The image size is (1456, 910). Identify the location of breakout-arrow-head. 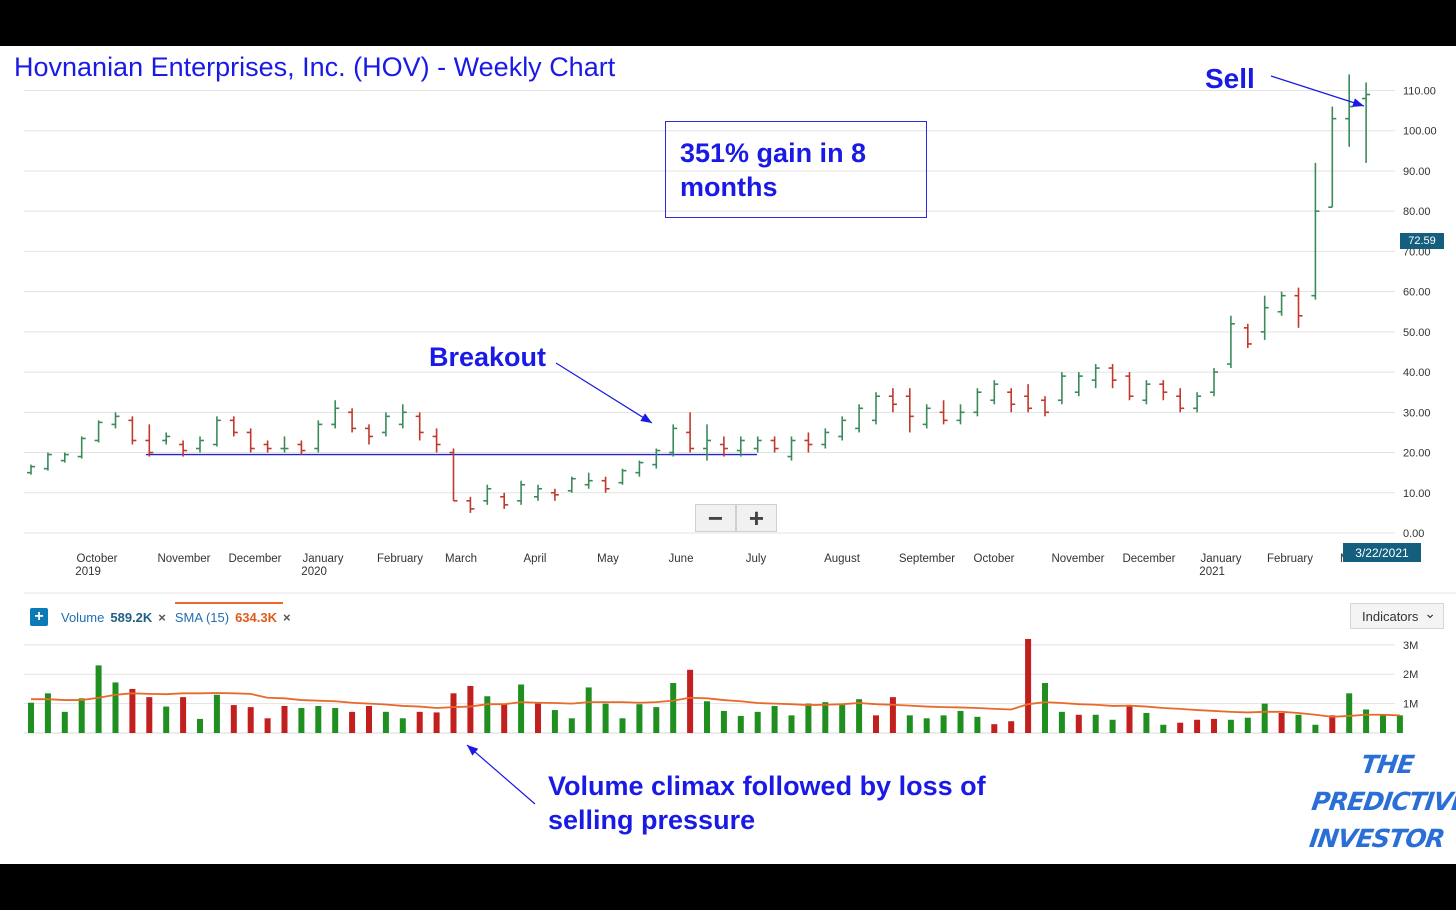
(646, 418).